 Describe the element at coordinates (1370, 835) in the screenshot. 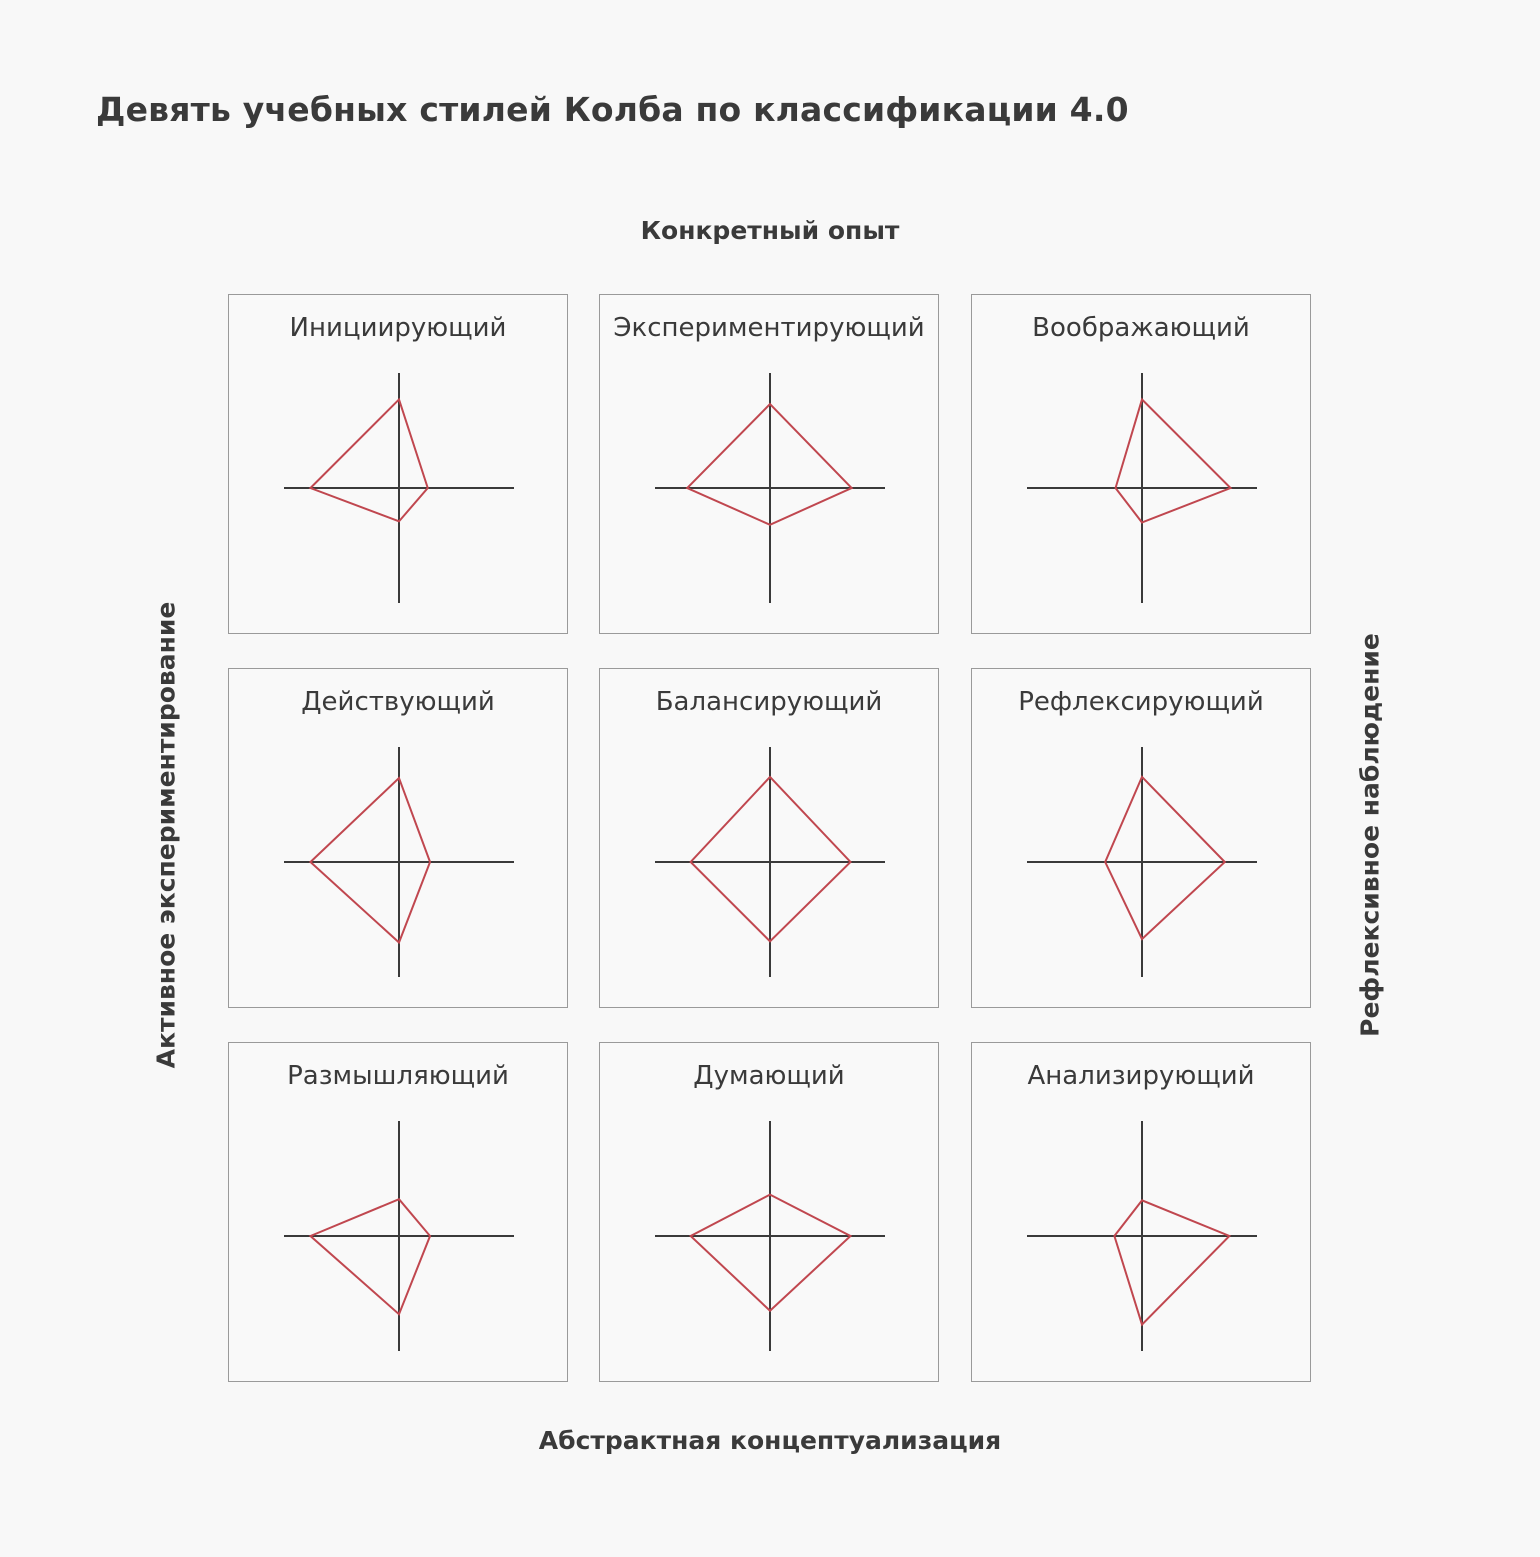

I see `axis-label-reflective-observation: Рефлексивное наблюдение` at that location.